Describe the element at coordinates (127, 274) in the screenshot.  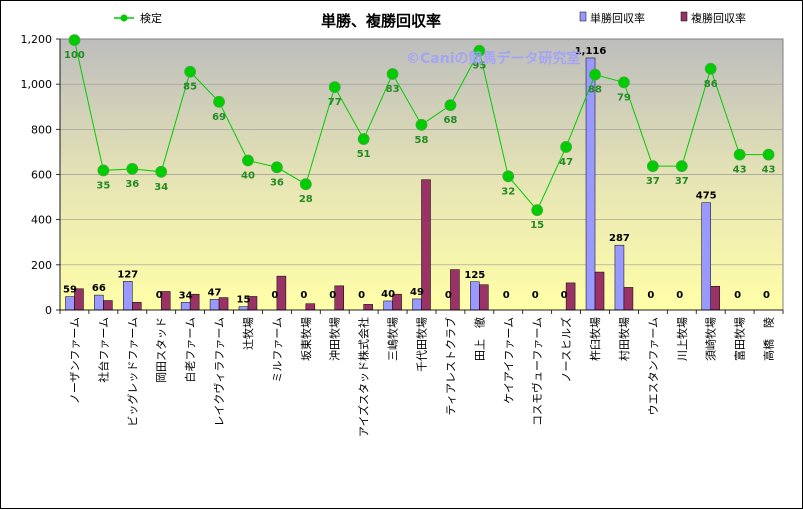
I see `win-value-label: 127` at that location.